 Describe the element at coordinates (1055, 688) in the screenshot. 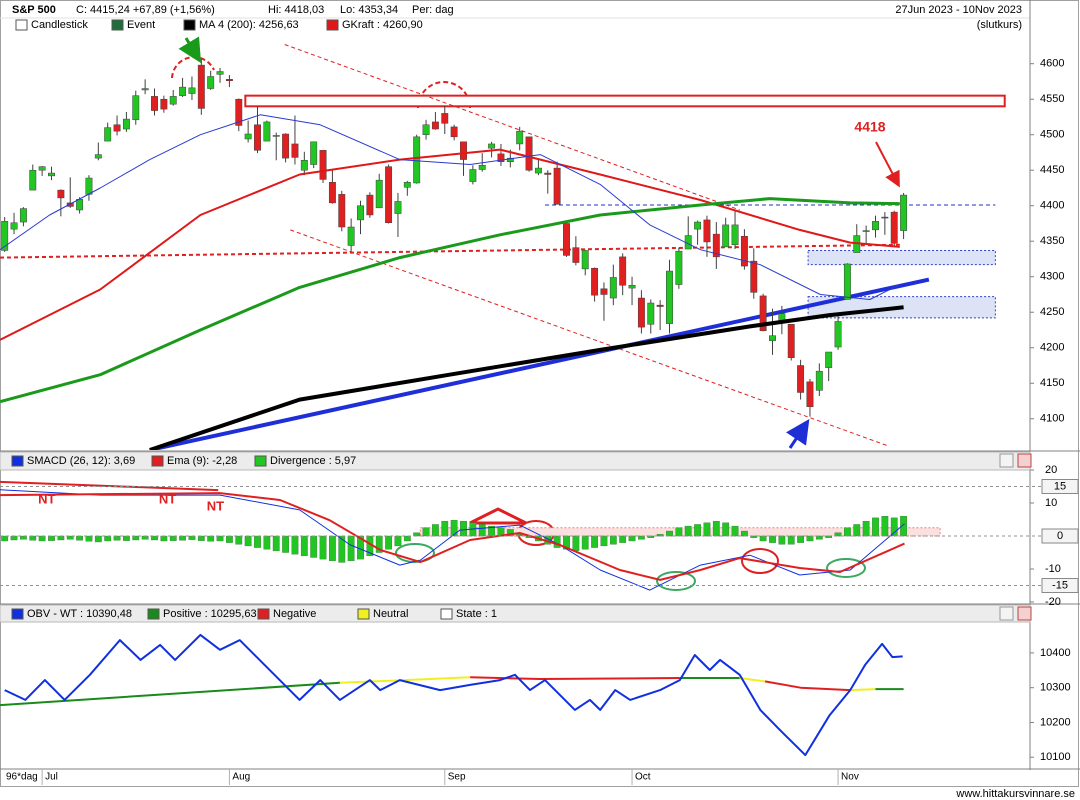

I see `y-tick-label: 10300` at that location.